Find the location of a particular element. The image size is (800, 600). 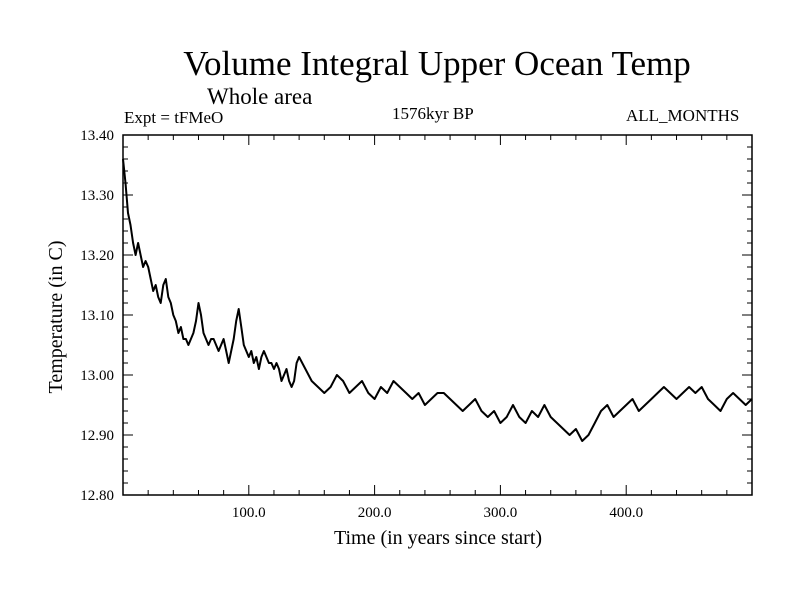

y-tick-label: 13.10 is located at coordinates (97, 316).